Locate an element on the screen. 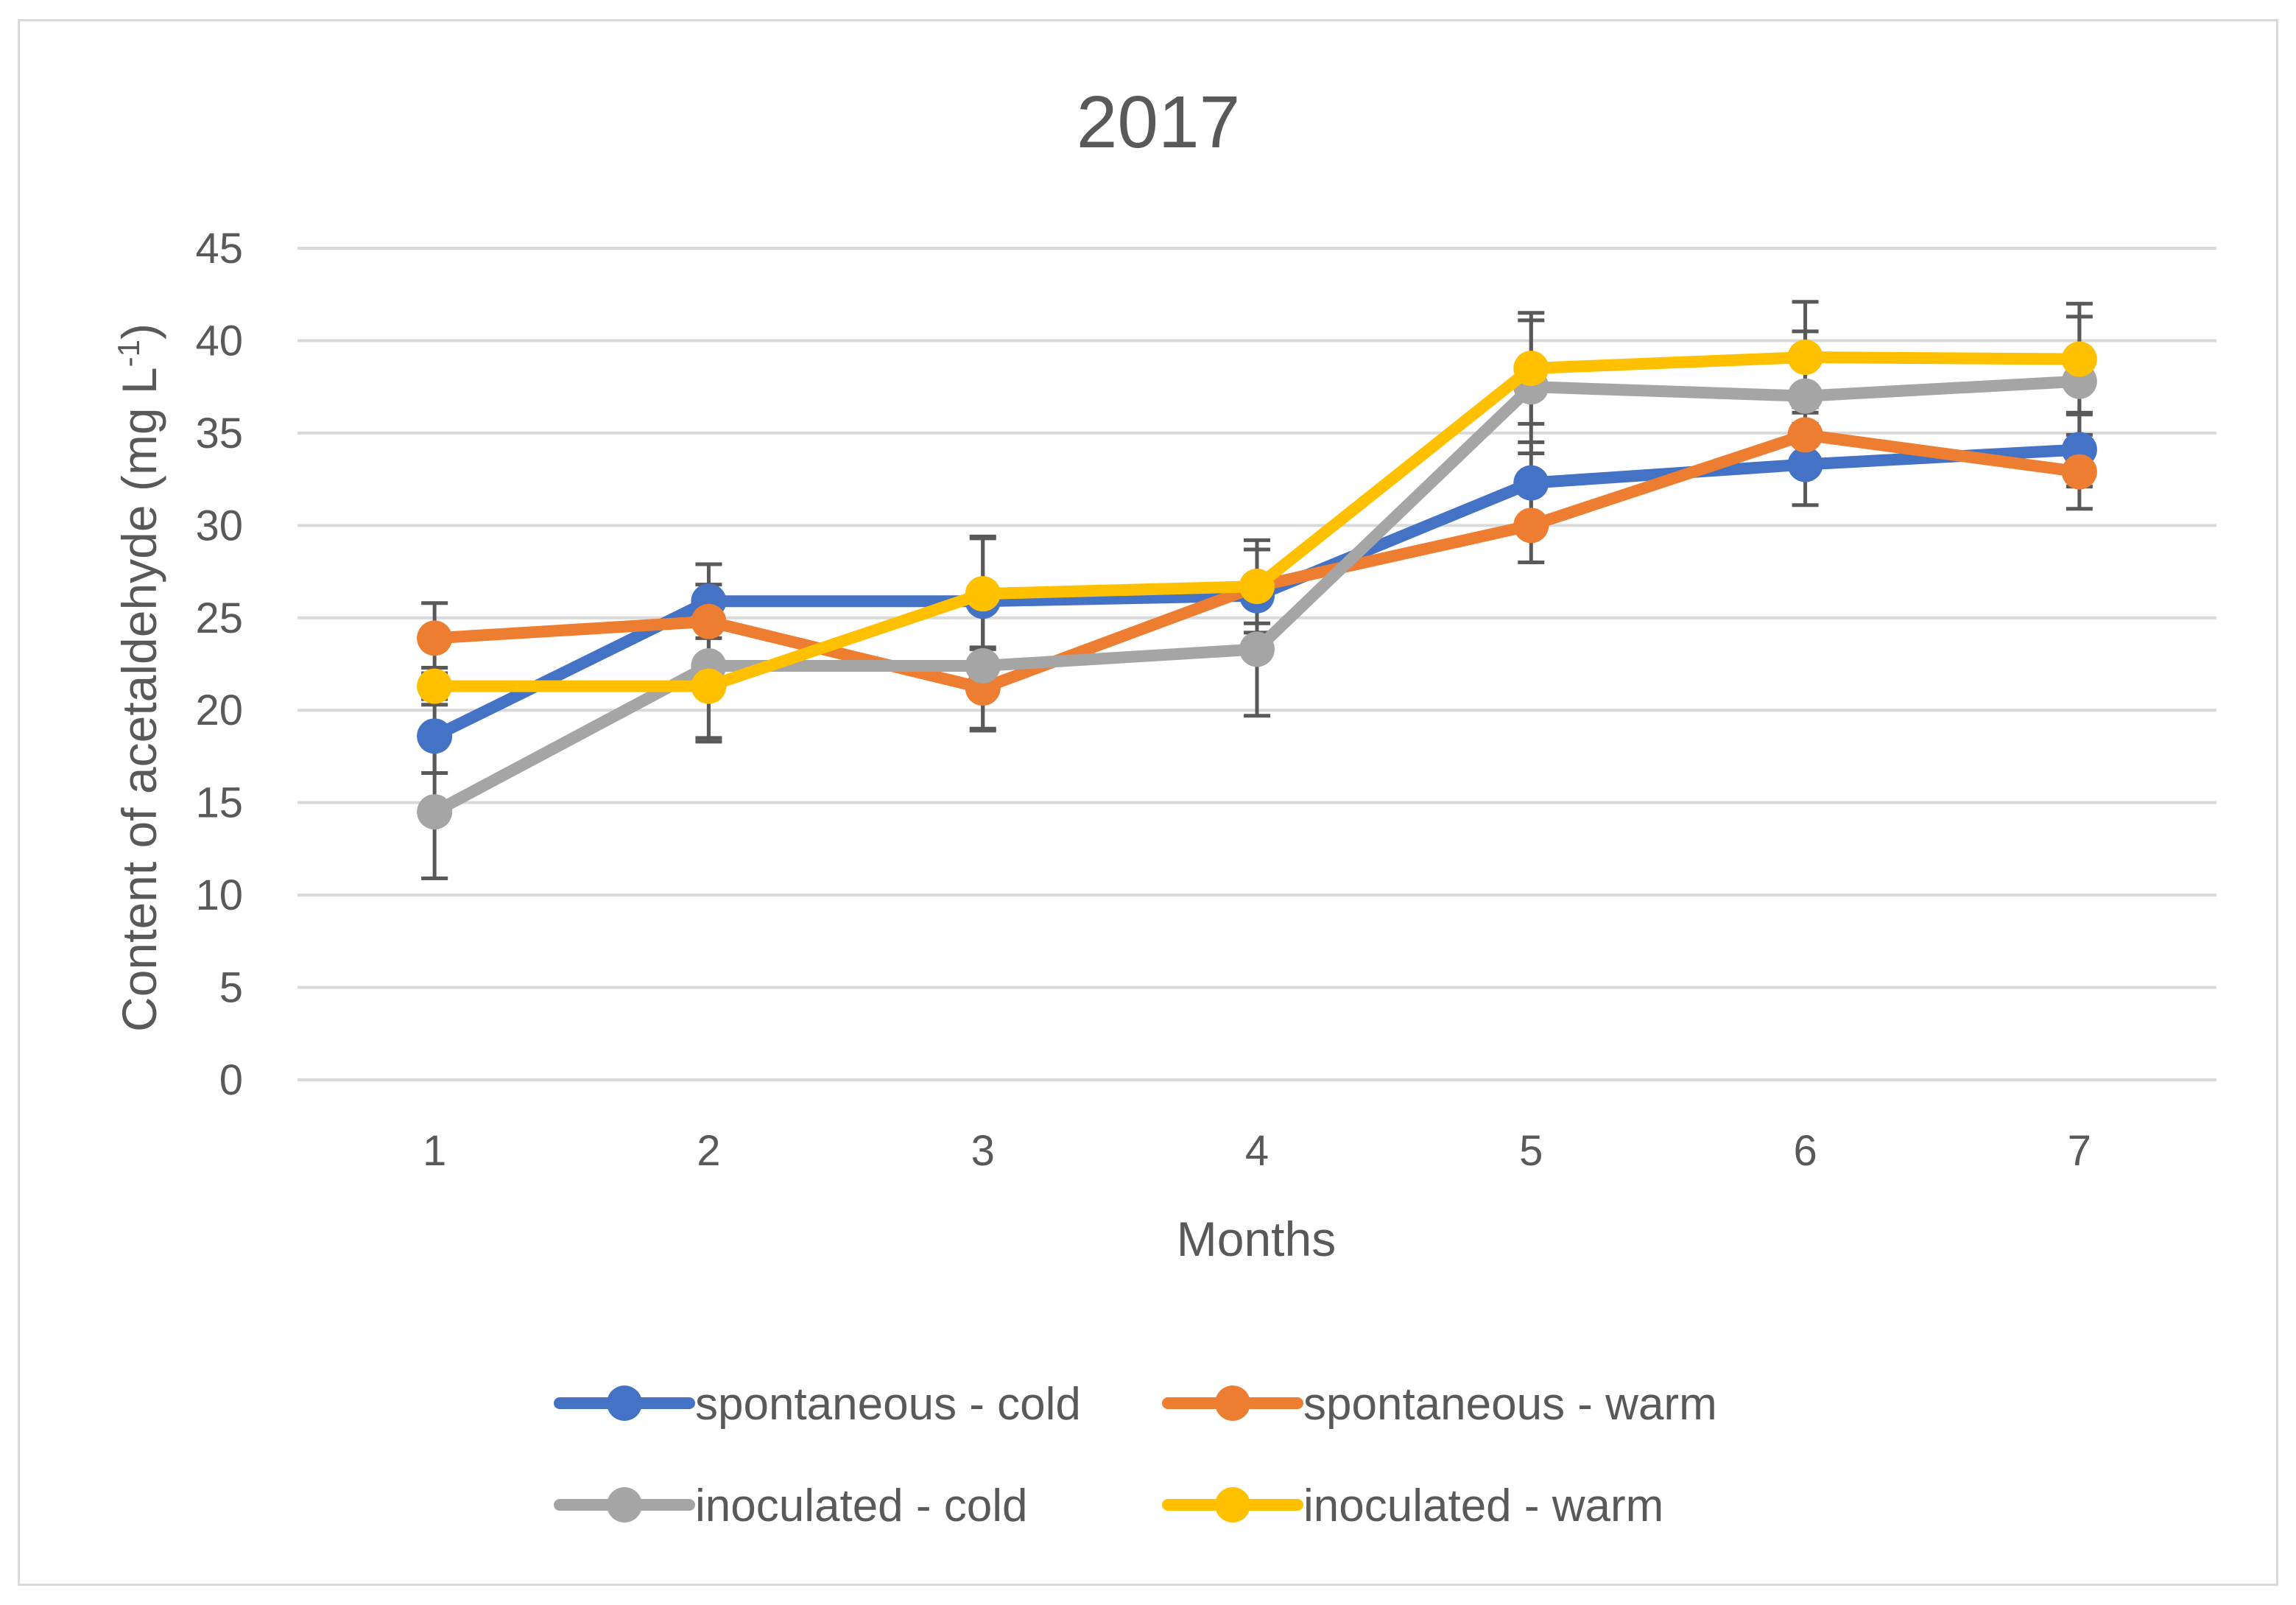 Image resolution: width=2296 pixels, height=1605 pixels. legend-marker-spontaneous-cold is located at coordinates (624, 1403).